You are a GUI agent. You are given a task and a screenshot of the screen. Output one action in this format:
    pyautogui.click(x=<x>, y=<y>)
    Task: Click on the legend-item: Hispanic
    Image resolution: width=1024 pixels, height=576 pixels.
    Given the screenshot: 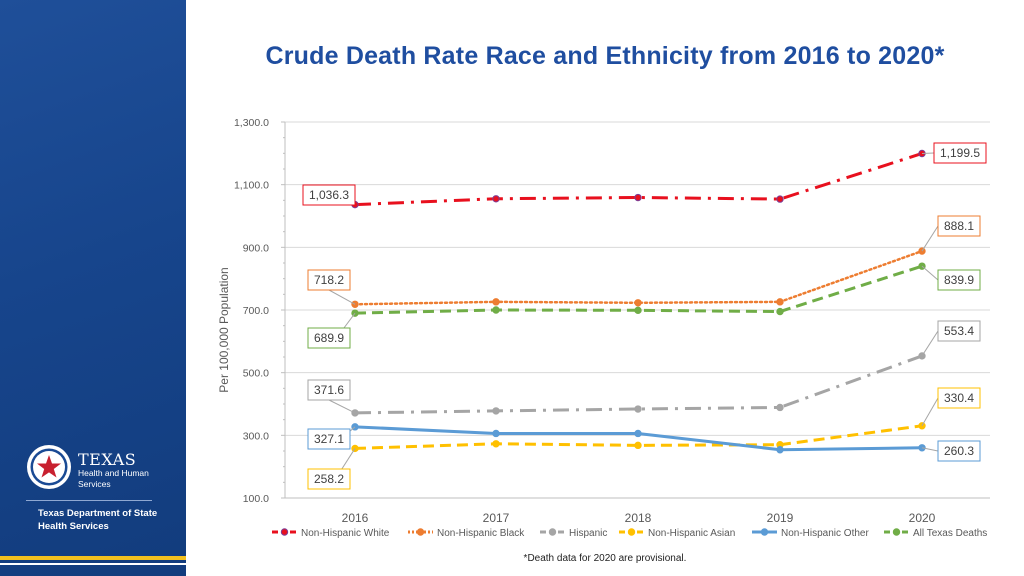 What is the action you would take?
    pyautogui.click(x=588, y=533)
    